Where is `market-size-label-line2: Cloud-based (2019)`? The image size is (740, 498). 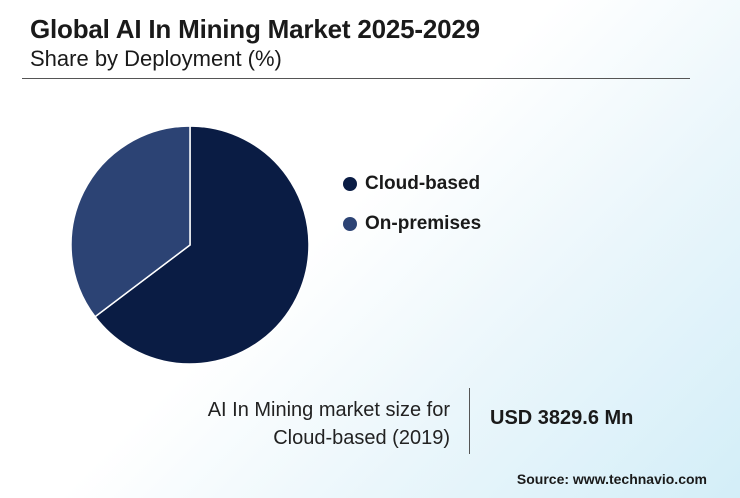
market-size-label-line2: Cloud-based (2019) is located at coordinates (361, 438).